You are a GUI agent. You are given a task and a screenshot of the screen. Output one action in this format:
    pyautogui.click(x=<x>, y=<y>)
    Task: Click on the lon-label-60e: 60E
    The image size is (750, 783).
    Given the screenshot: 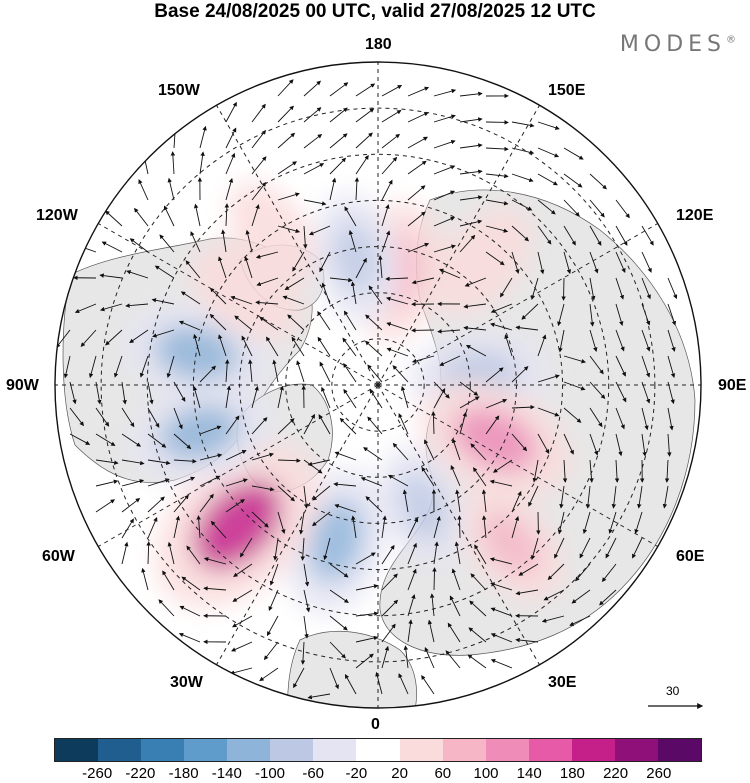 What is the action you would take?
    pyautogui.click(x=690, y=556)
    